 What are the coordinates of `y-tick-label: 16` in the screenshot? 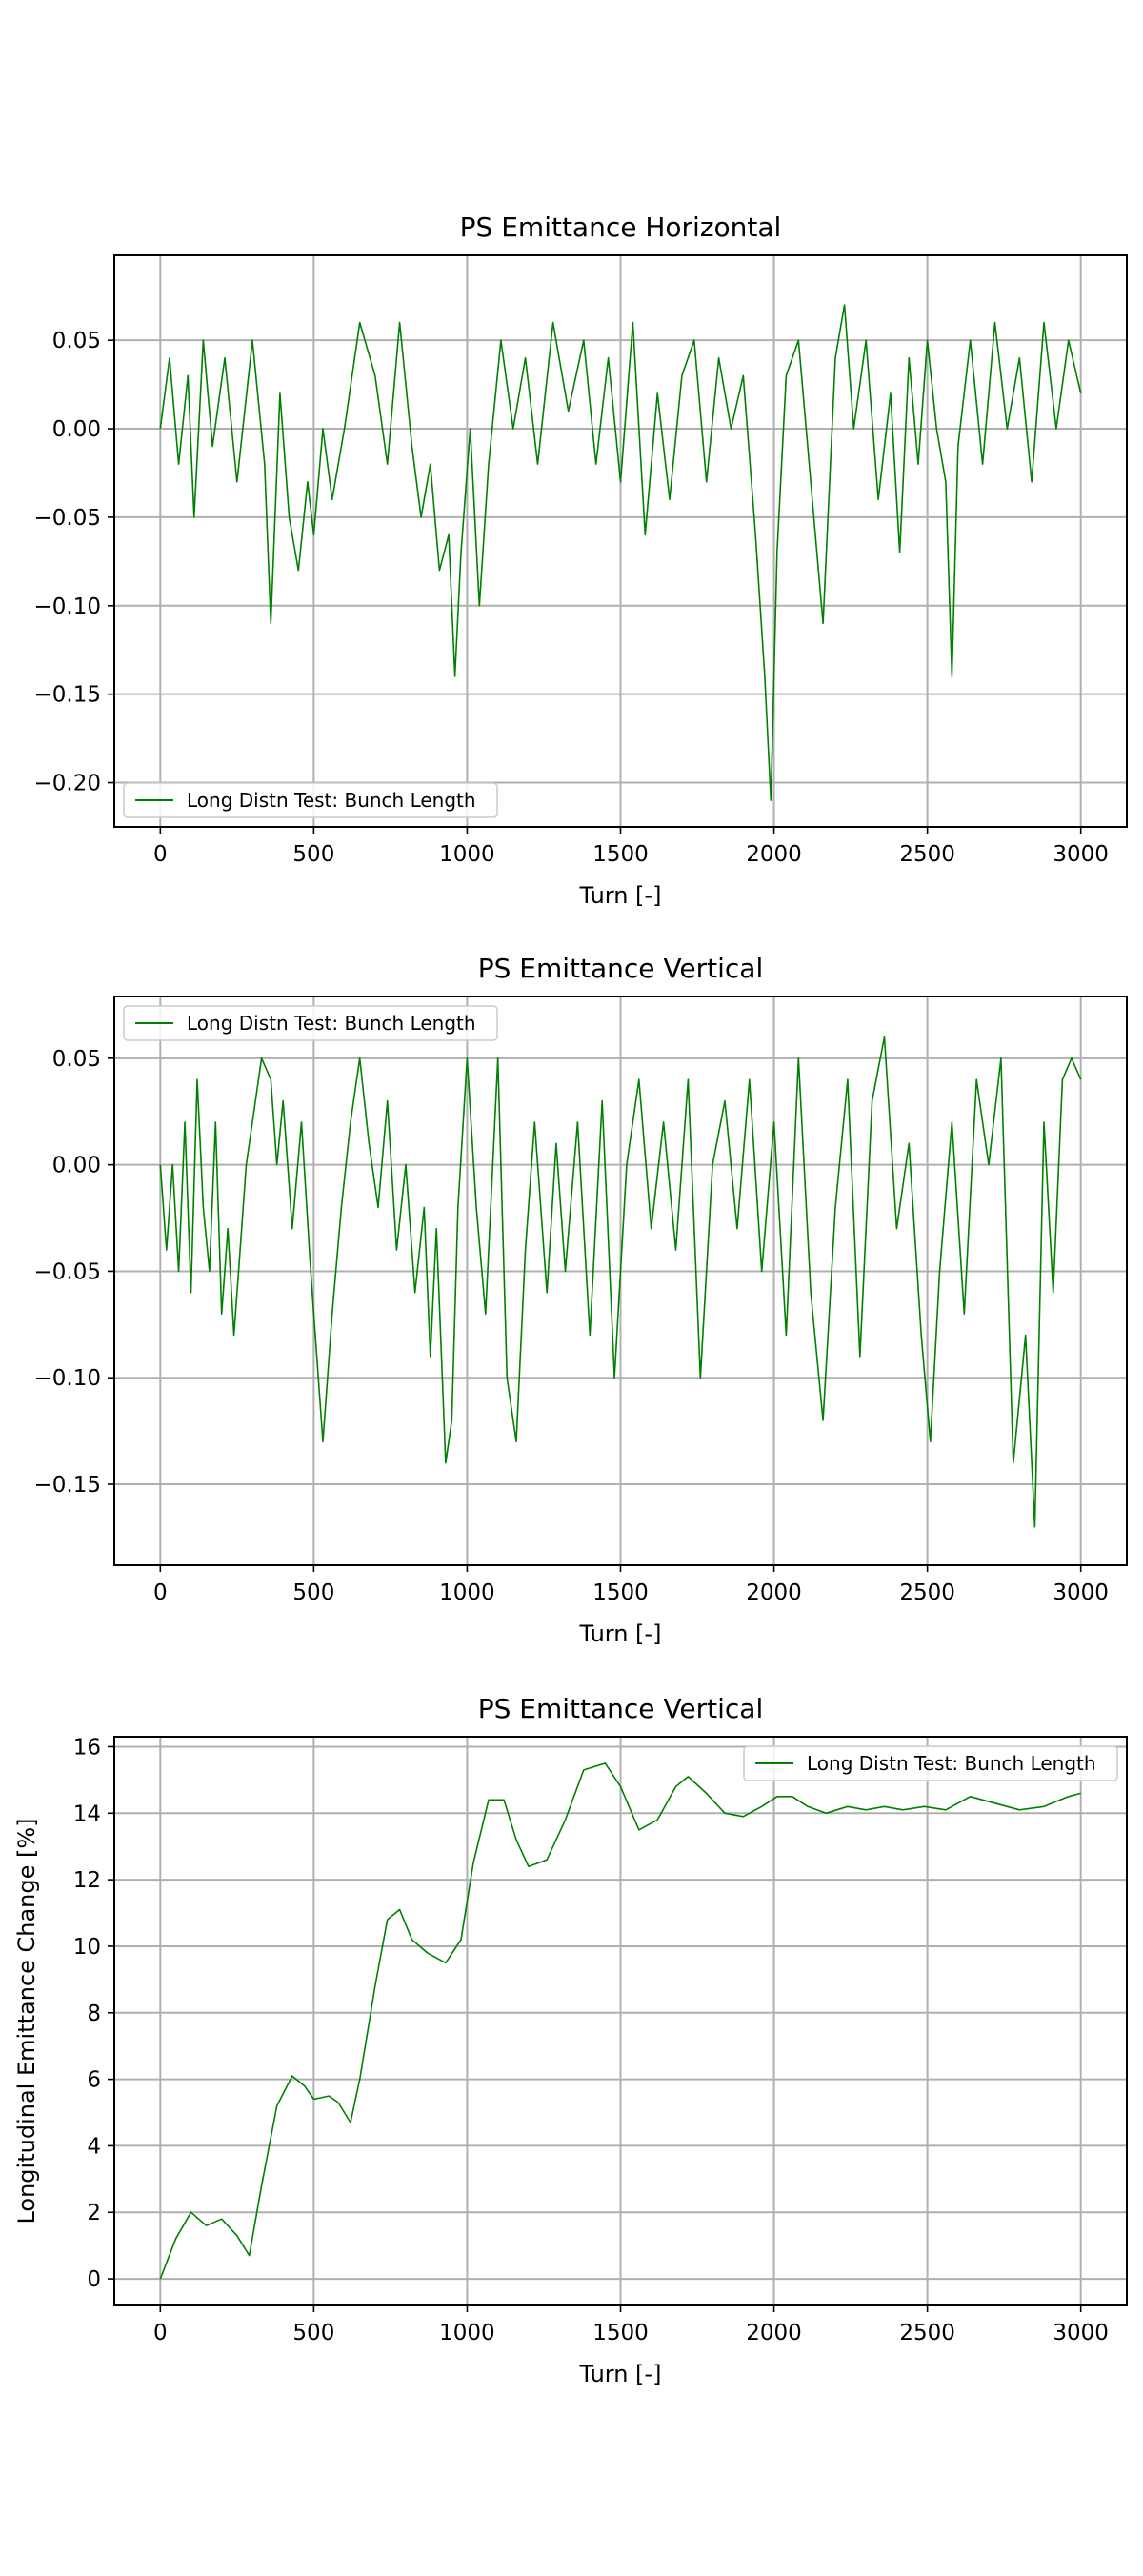 It's located at (87, 1748).